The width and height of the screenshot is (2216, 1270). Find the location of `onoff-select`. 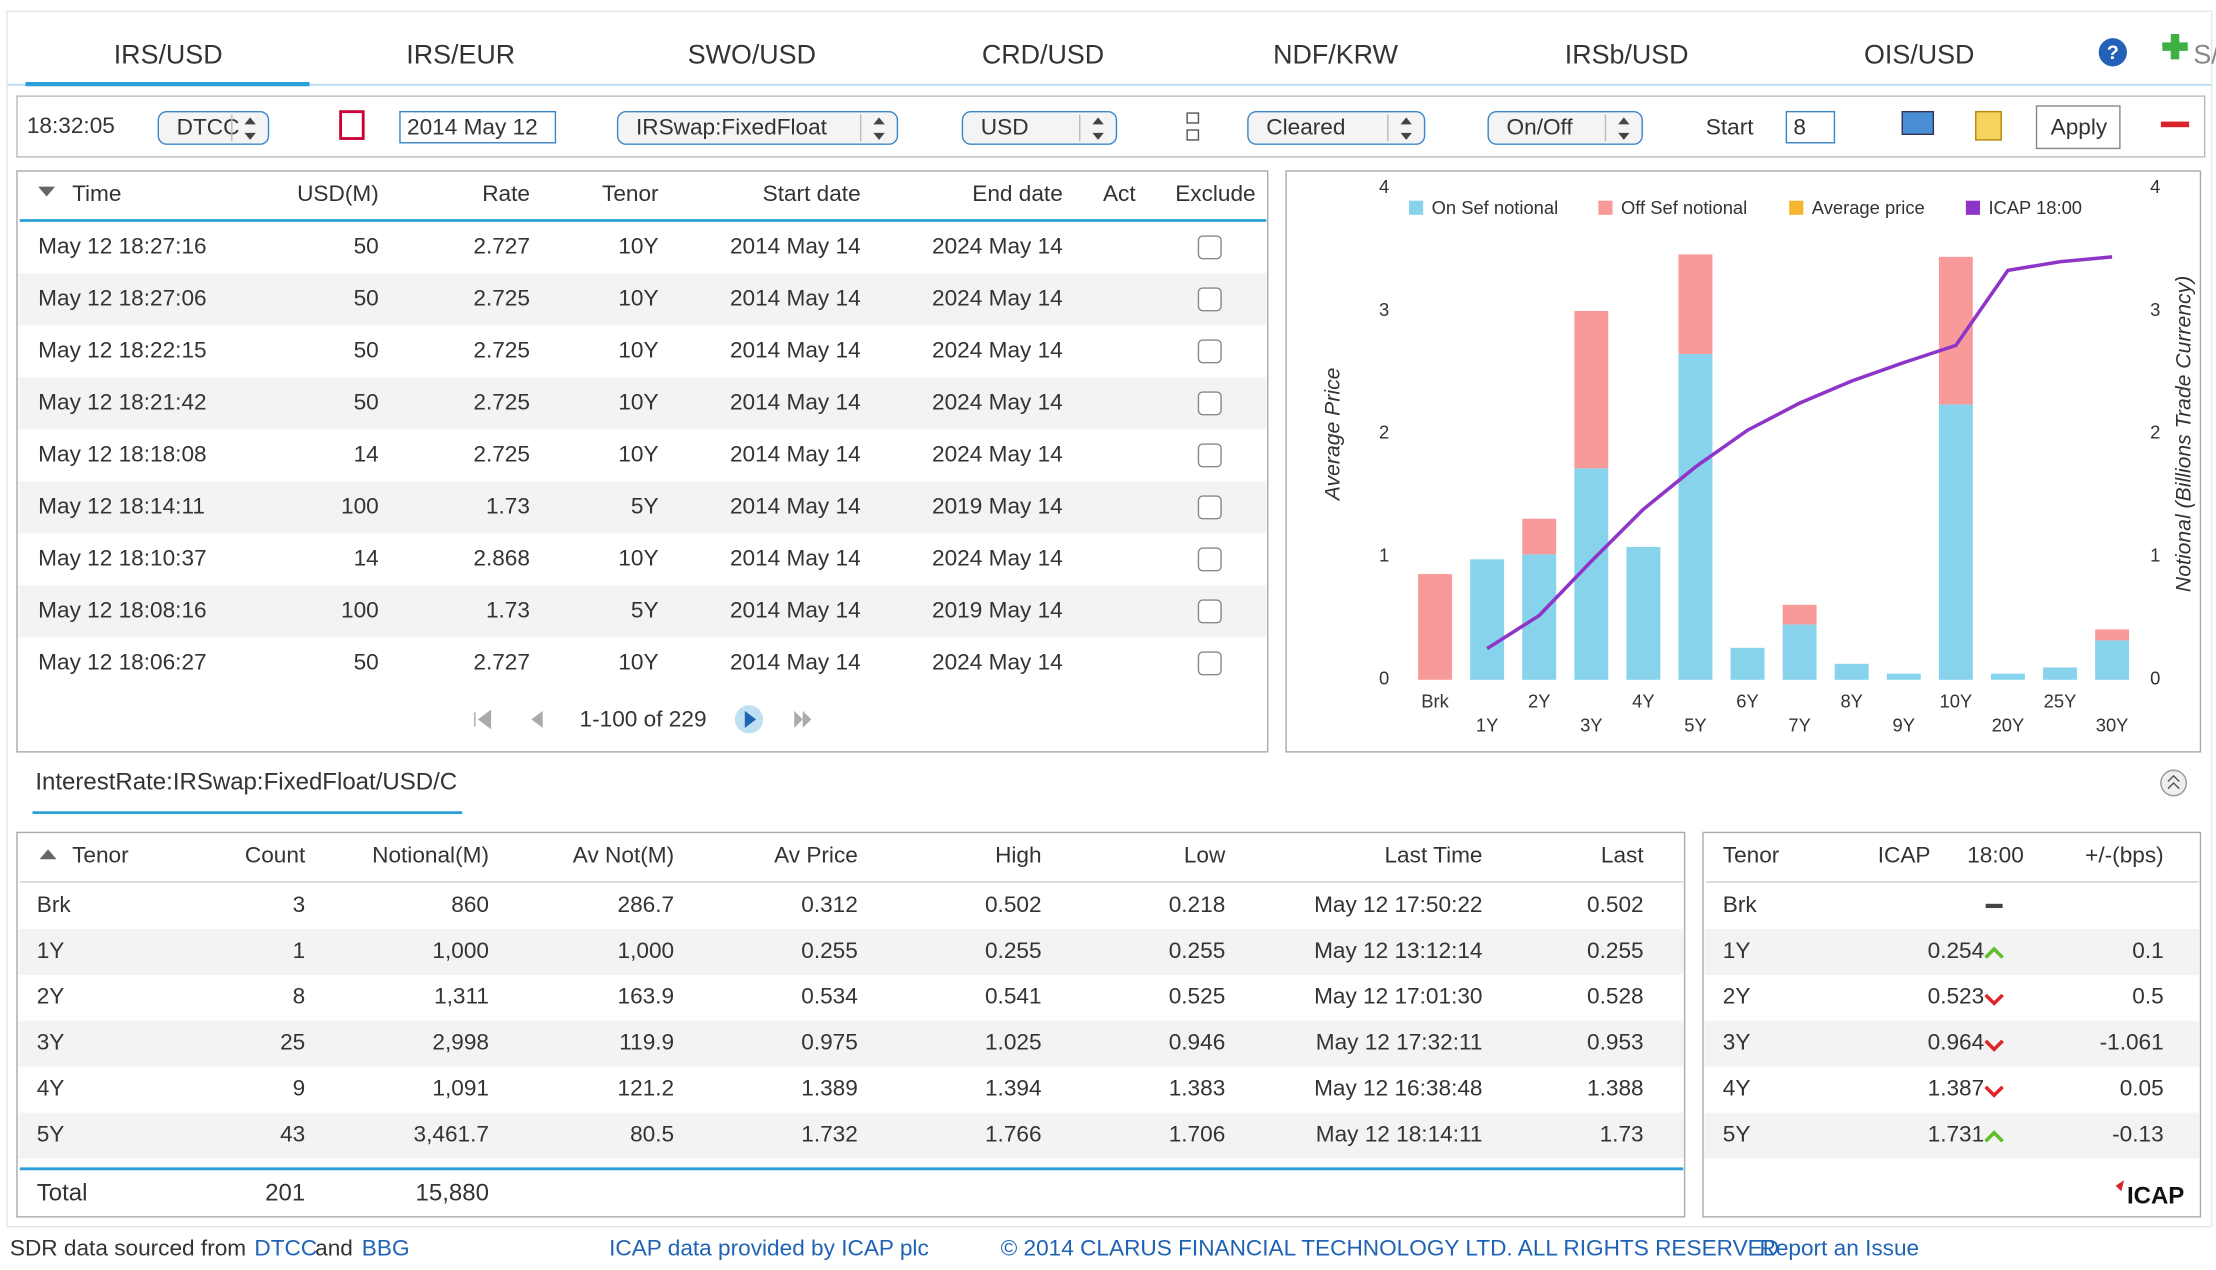

onoff-select is located at coordinates (1565, 127).